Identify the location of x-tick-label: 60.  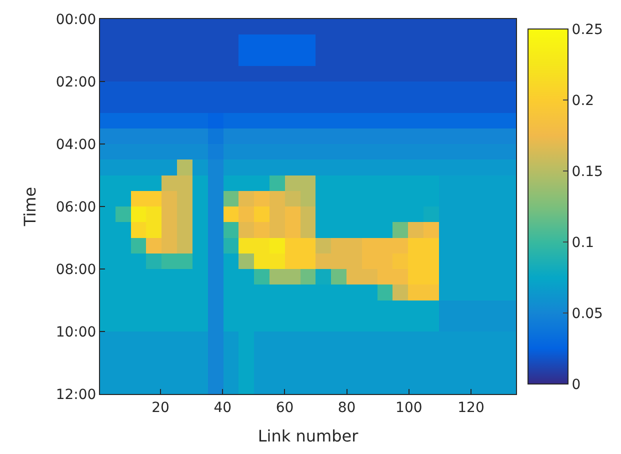
(285, 408).